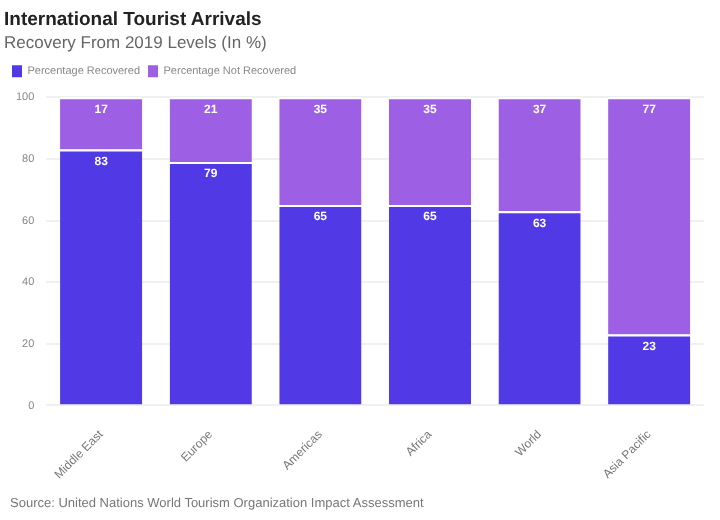 The width and height of the screenshot is (720, 520). I want to click on chart-subtitle: Recovery From 2019 Levels (In %), so click(135, 41).